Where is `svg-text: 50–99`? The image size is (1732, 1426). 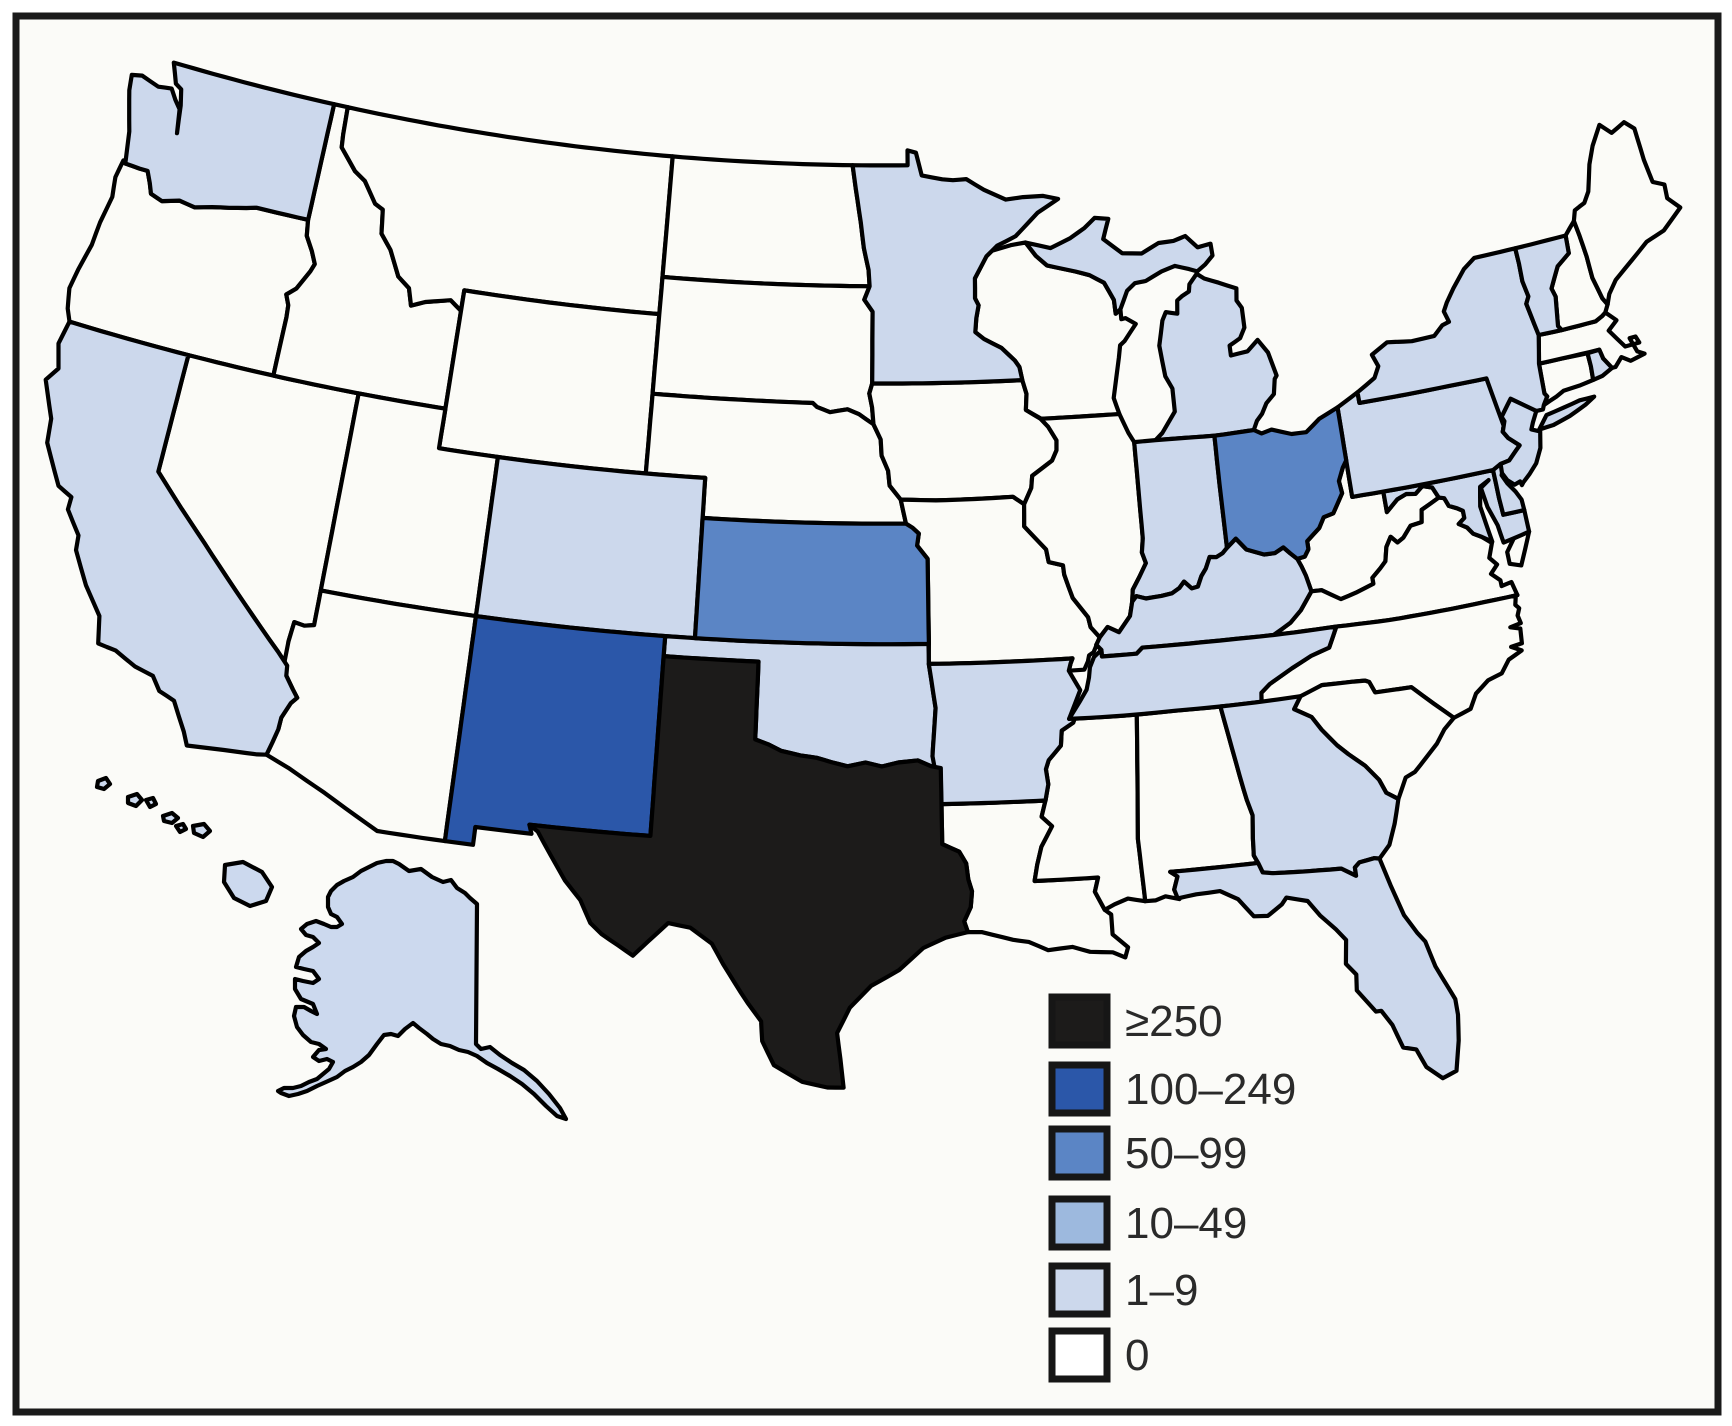
svg-text: 50–99 is located at coordinates (1186, 1153).